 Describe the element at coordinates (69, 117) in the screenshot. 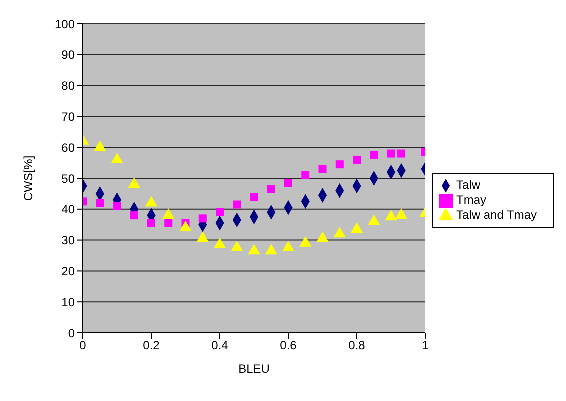

I see `y-tick-label: 70` at that location.